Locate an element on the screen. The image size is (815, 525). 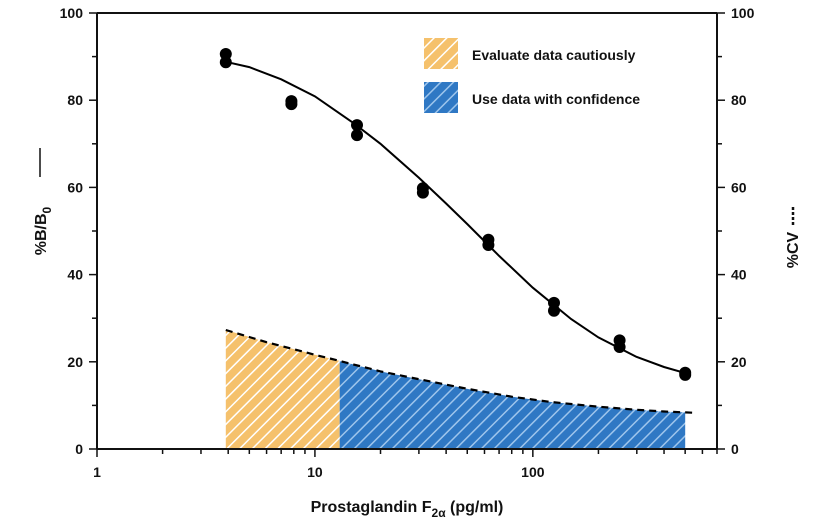
y-tick-label-left: 0 is located at coordinates (79, 449).